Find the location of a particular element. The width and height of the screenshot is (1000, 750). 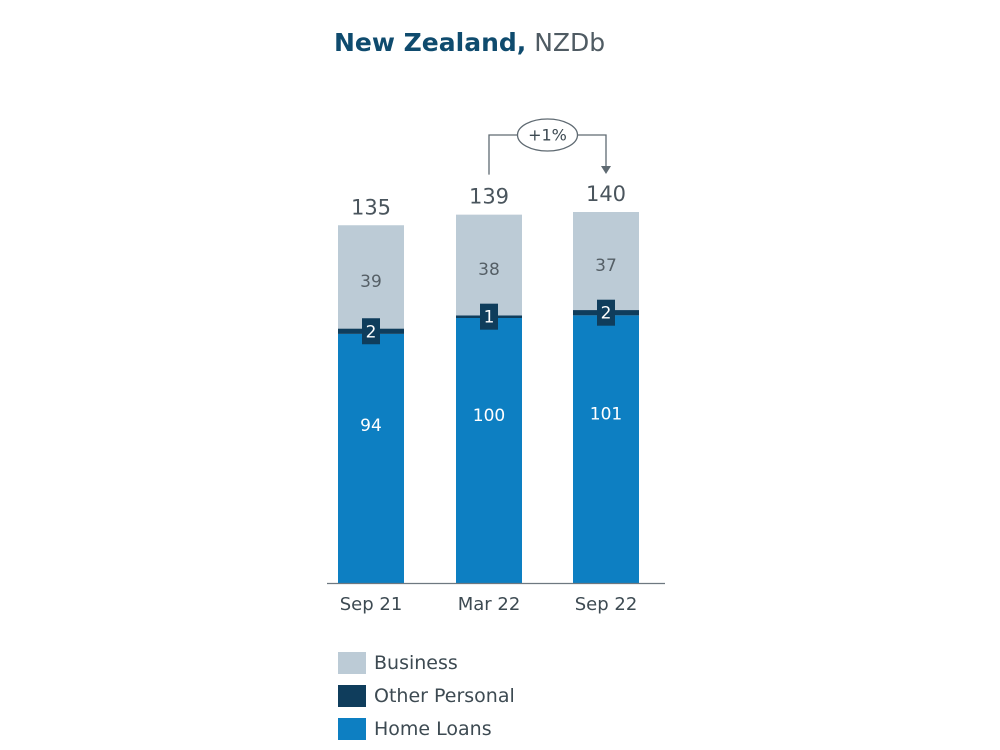

other-personal-value-label: 1 is located at coordinates (489, 318).